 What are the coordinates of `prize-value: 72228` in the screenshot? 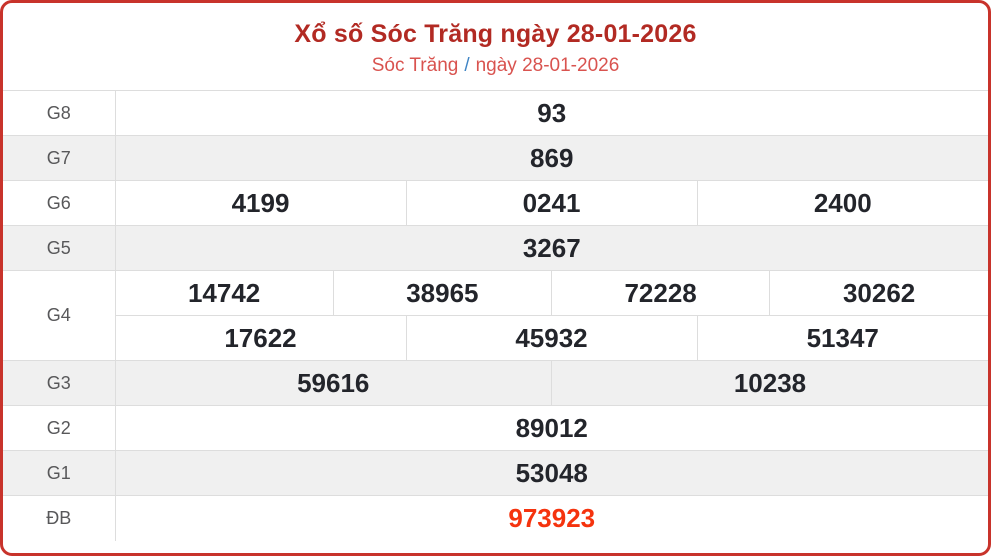 It's located at (660, 293).